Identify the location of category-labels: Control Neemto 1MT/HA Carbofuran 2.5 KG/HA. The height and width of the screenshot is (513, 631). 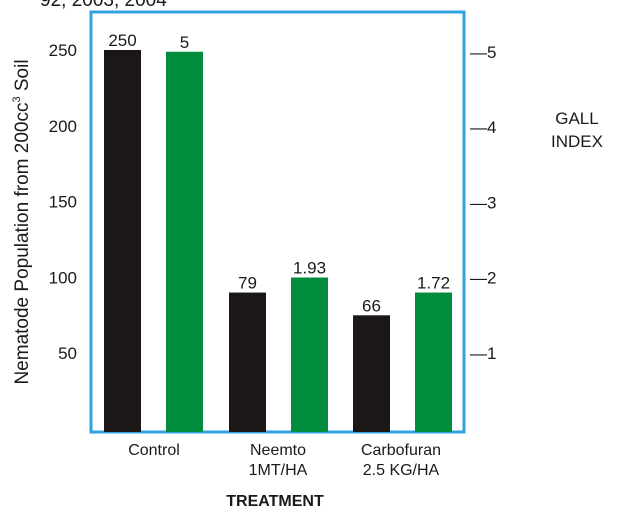
(284, 460).